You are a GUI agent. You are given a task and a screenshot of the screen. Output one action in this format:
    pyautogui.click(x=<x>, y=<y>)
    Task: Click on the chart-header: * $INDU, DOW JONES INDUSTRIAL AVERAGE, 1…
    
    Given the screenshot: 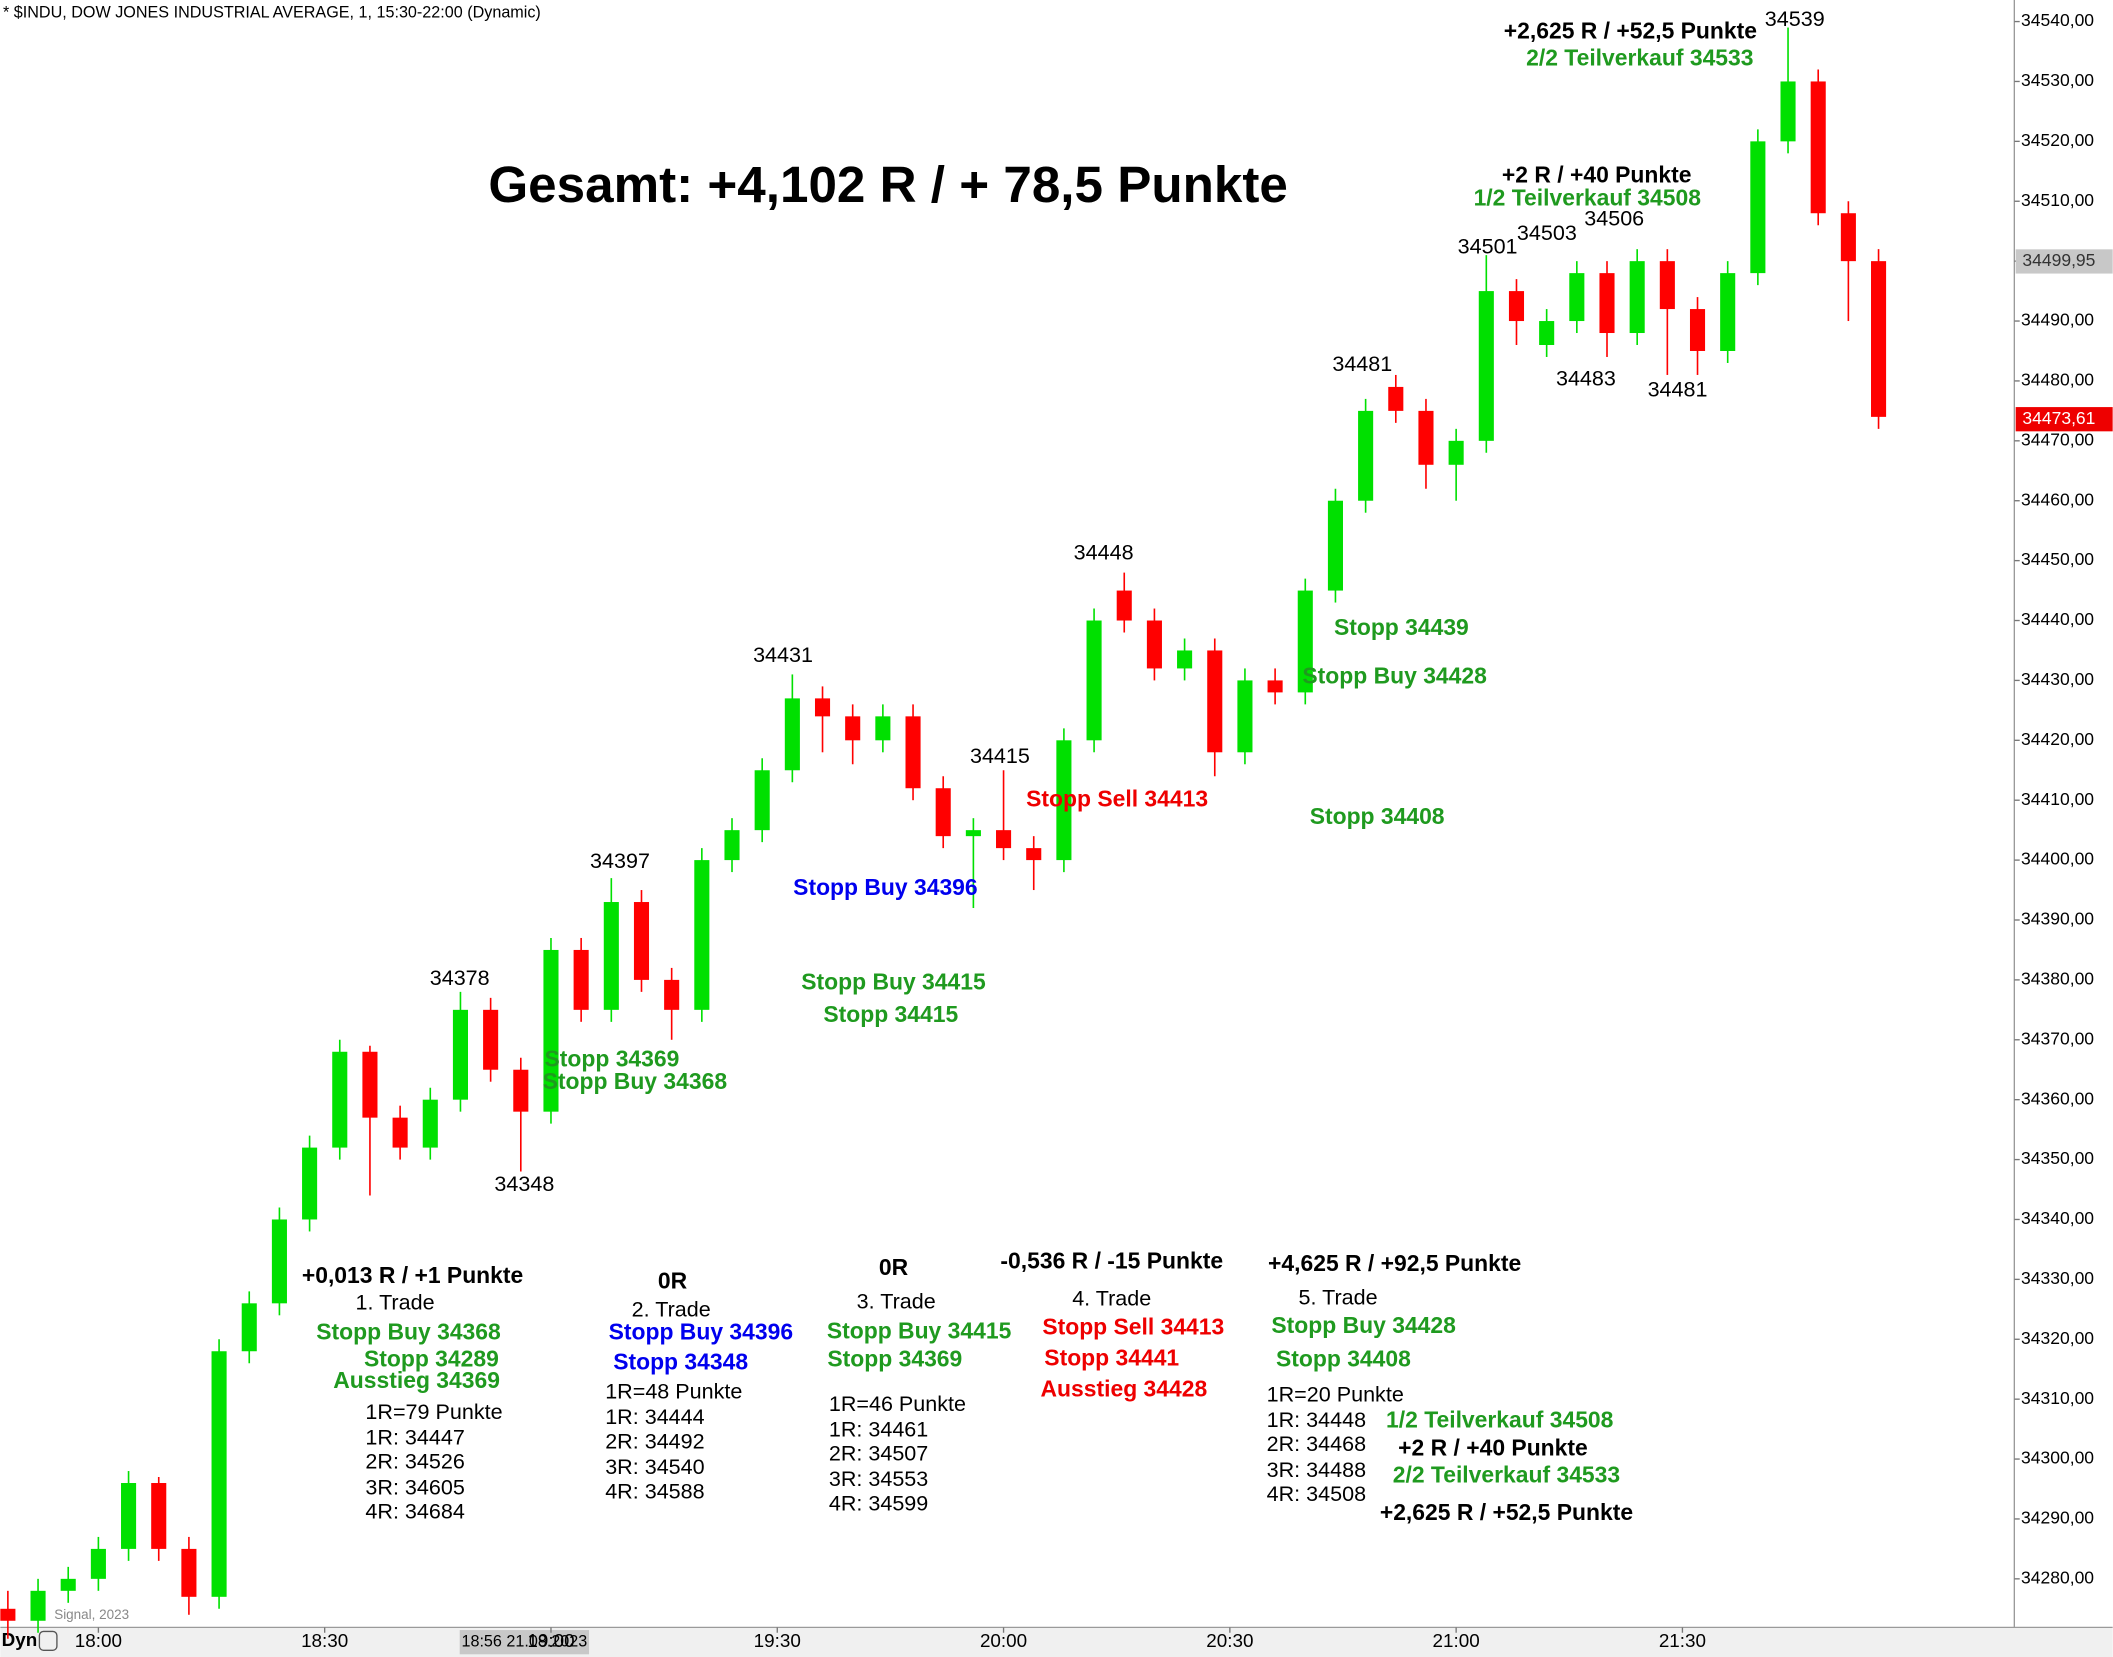 What is the action you would take?
    pyautogui.click(x=272, y=13)
    